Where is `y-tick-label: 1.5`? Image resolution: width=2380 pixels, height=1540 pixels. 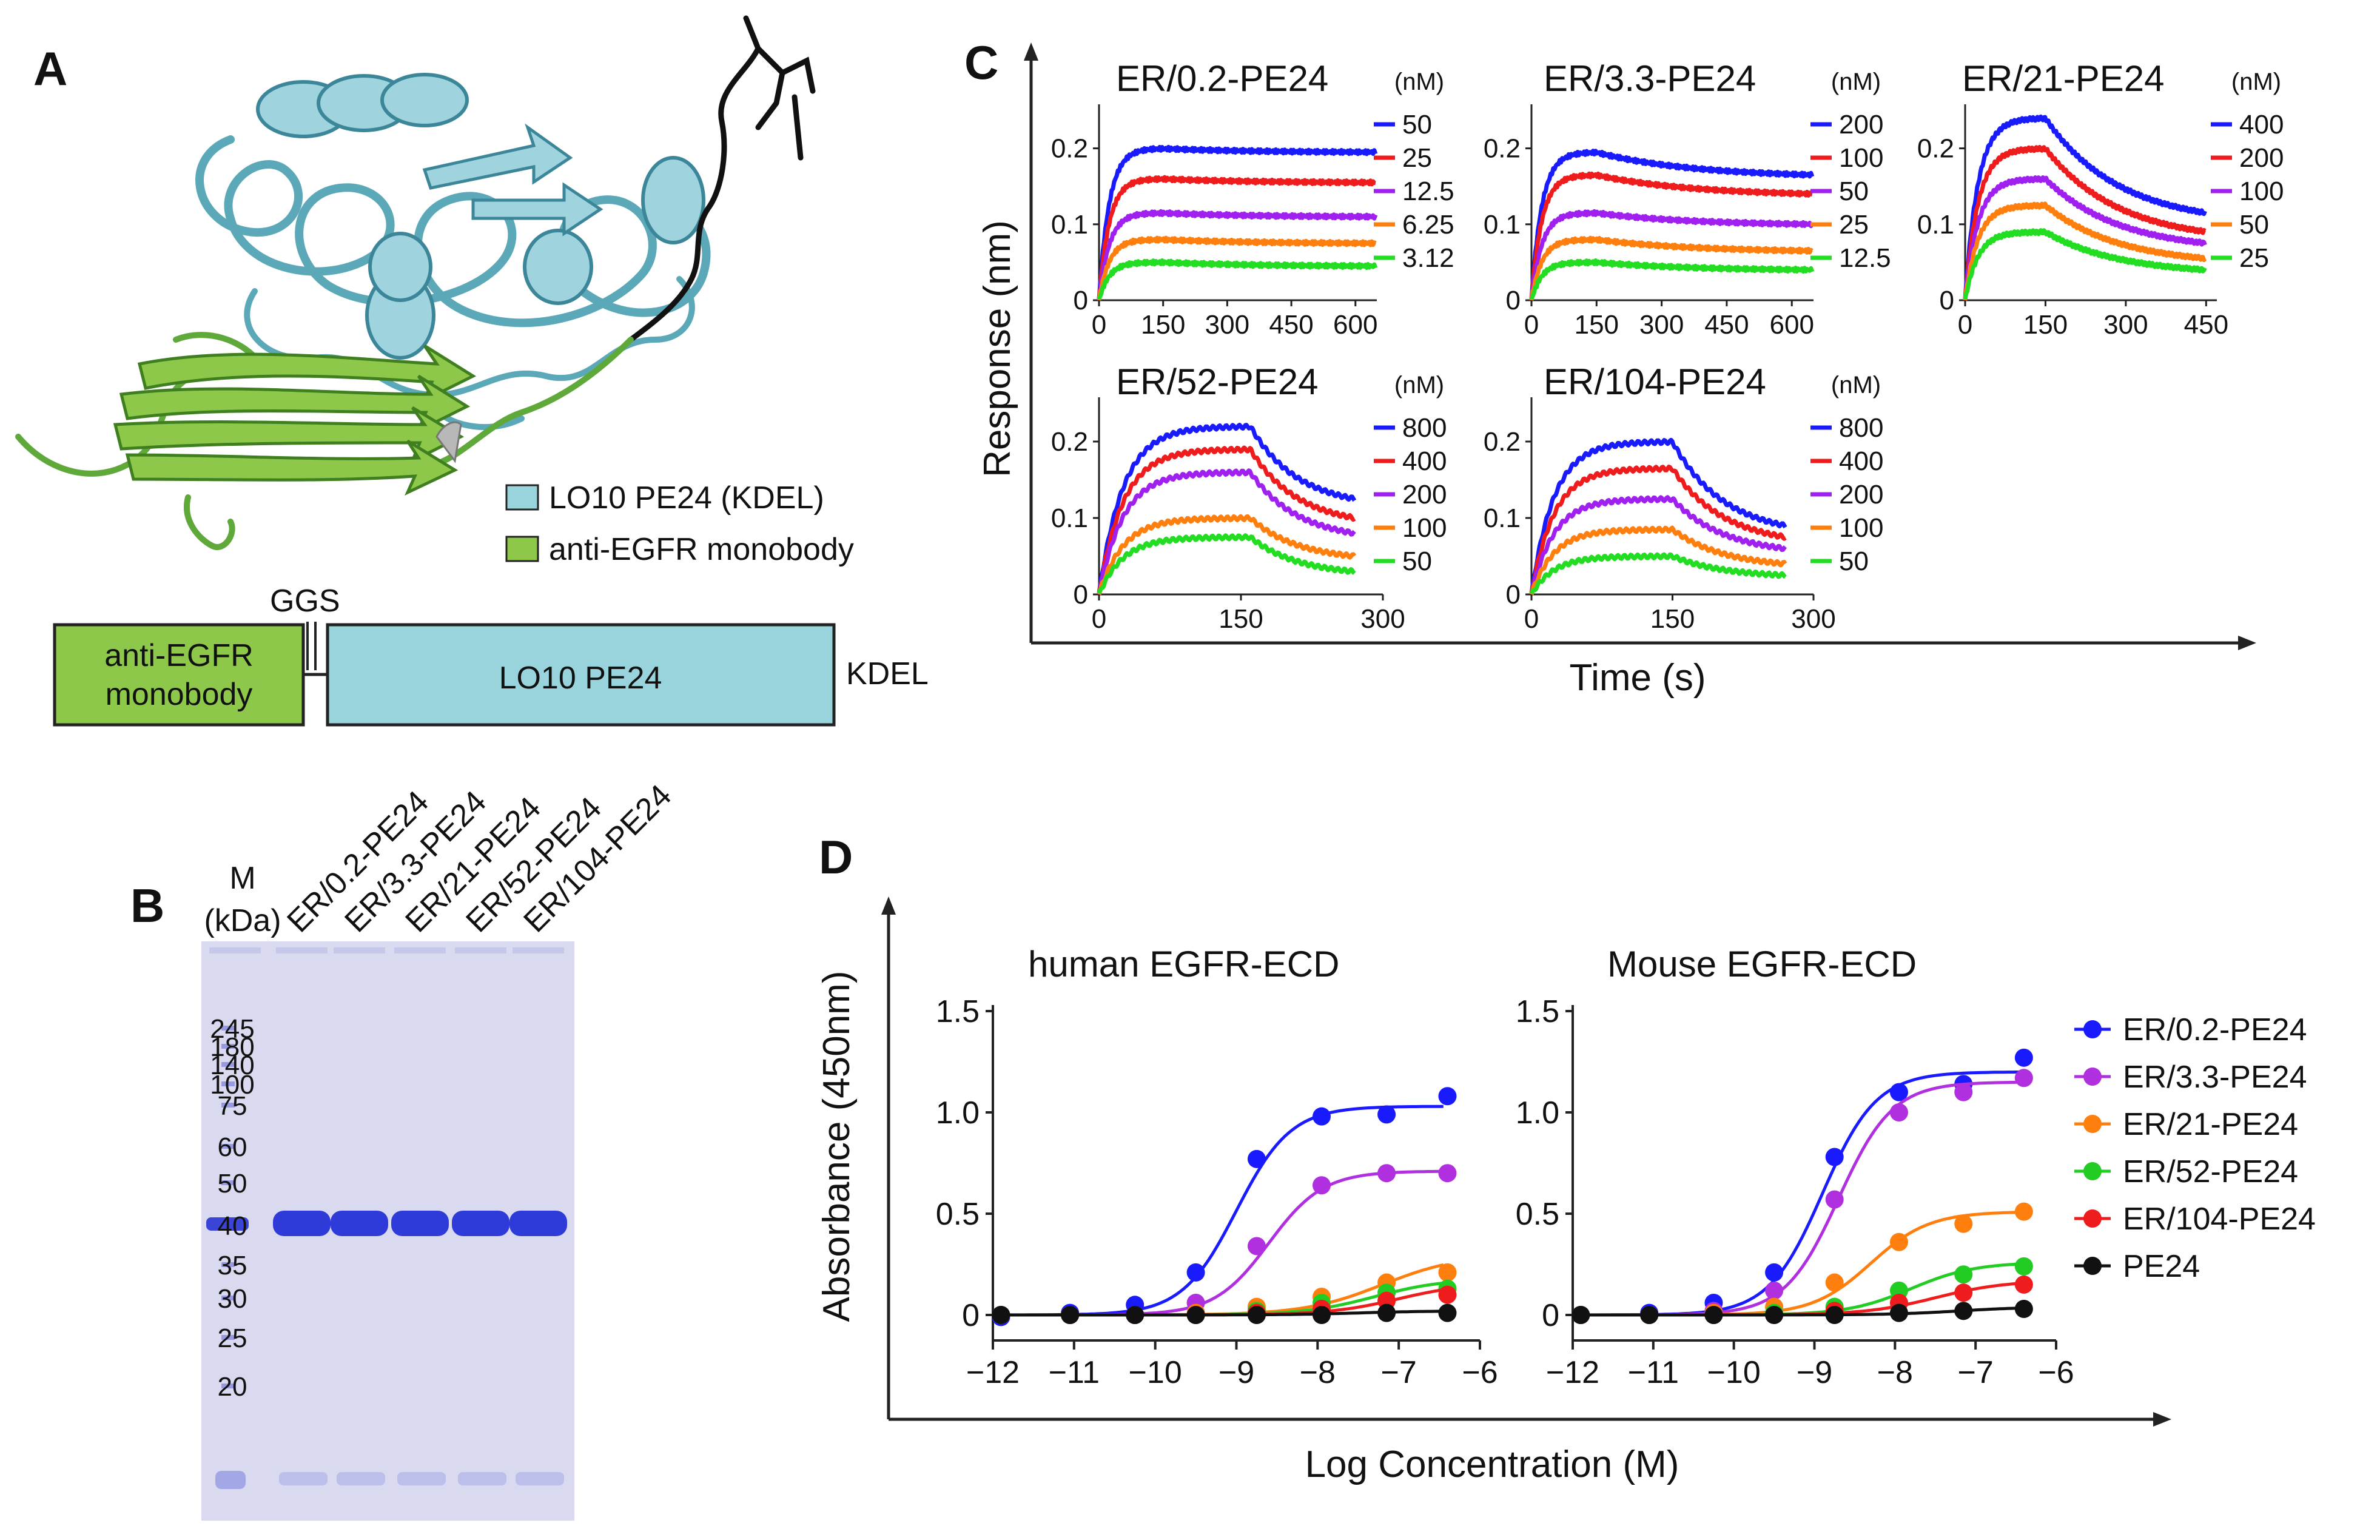 y-tick-label: 1.5 is located at coordinates (958, 1011).